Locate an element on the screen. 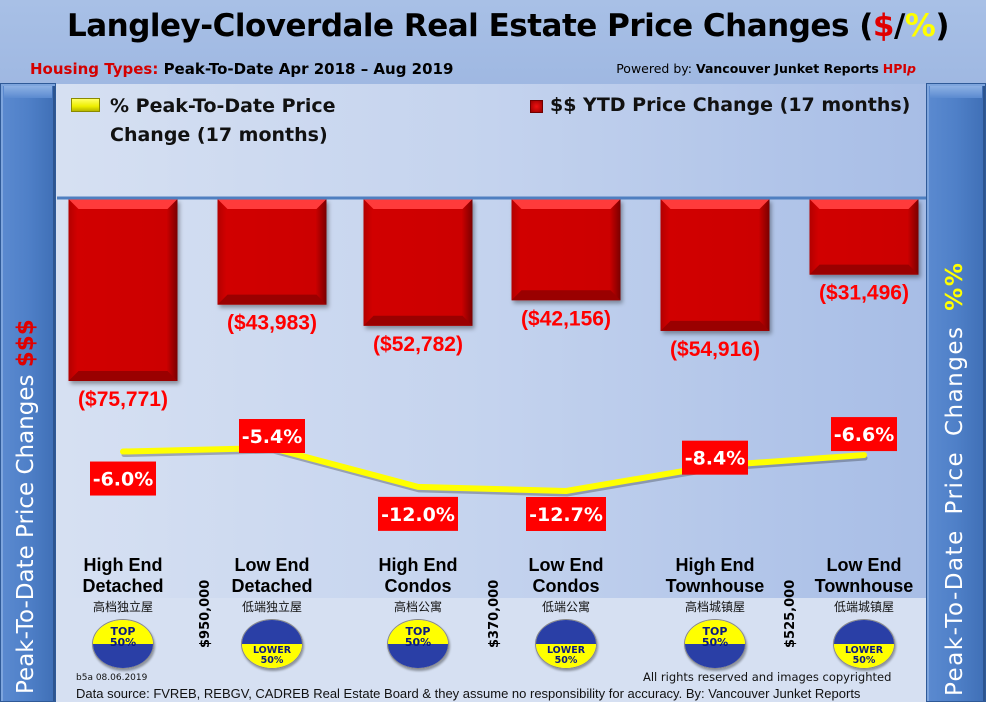 This screenshot has height=702, width=986. pct-label-text: -12.7% is located at coordinates (566, 515).